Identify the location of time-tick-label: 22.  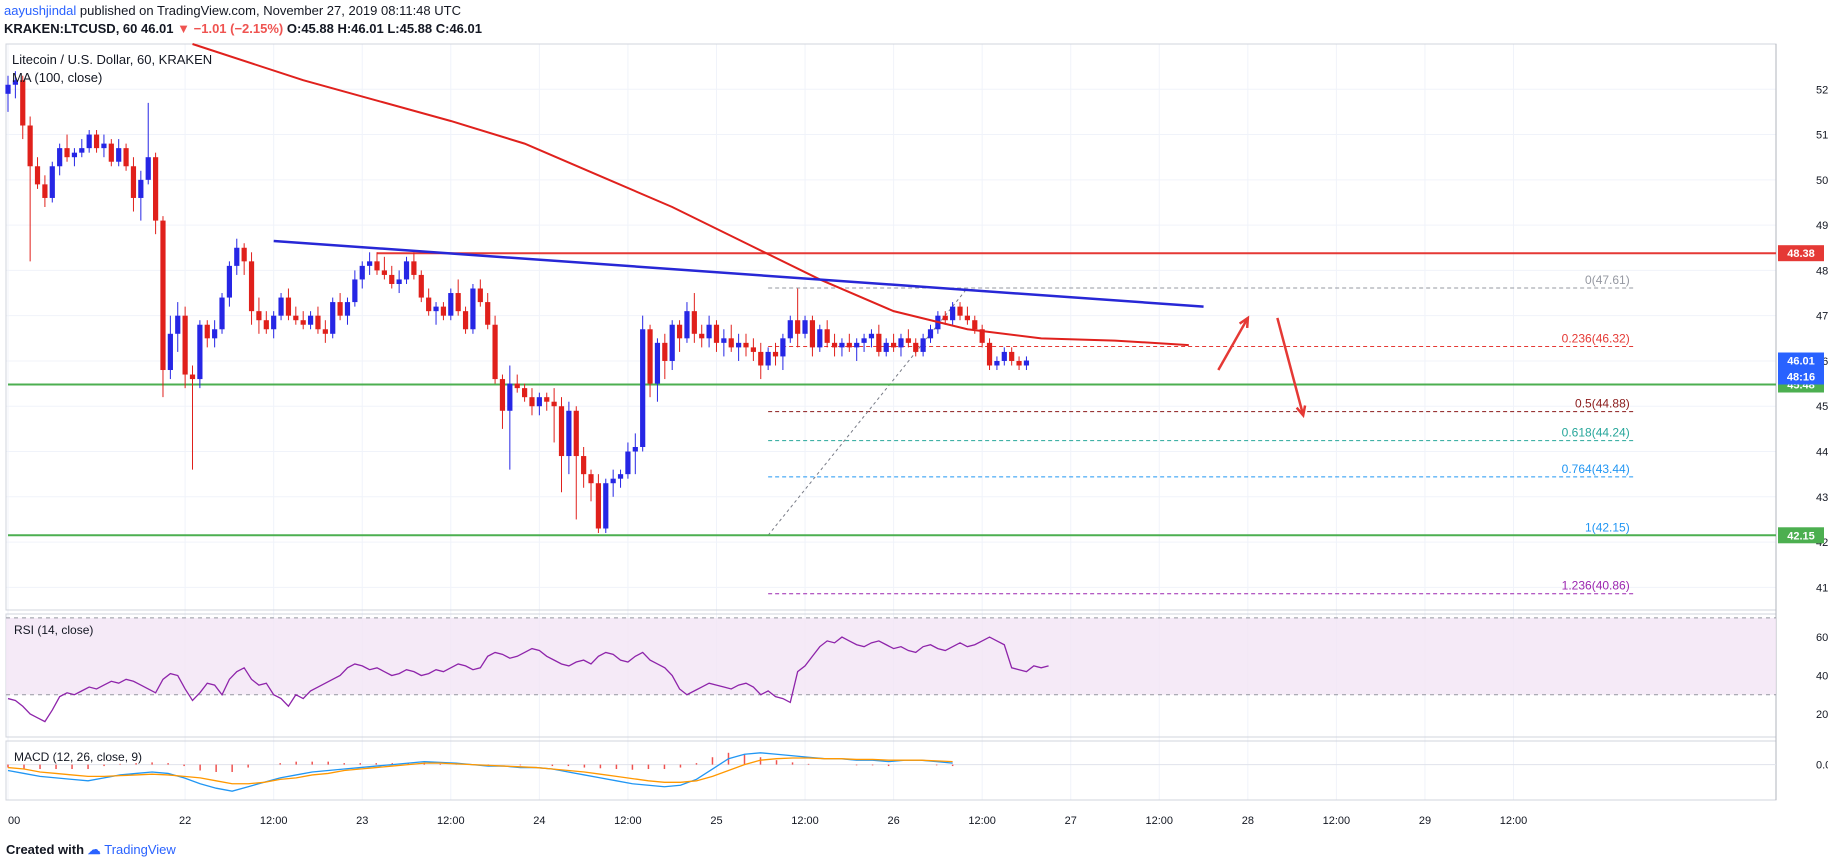
(185, 821).